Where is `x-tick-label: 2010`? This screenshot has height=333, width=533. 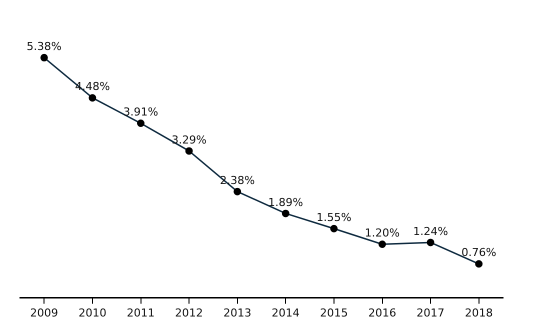
x-tick-label: 2010 is located at coordinates (92, 313).